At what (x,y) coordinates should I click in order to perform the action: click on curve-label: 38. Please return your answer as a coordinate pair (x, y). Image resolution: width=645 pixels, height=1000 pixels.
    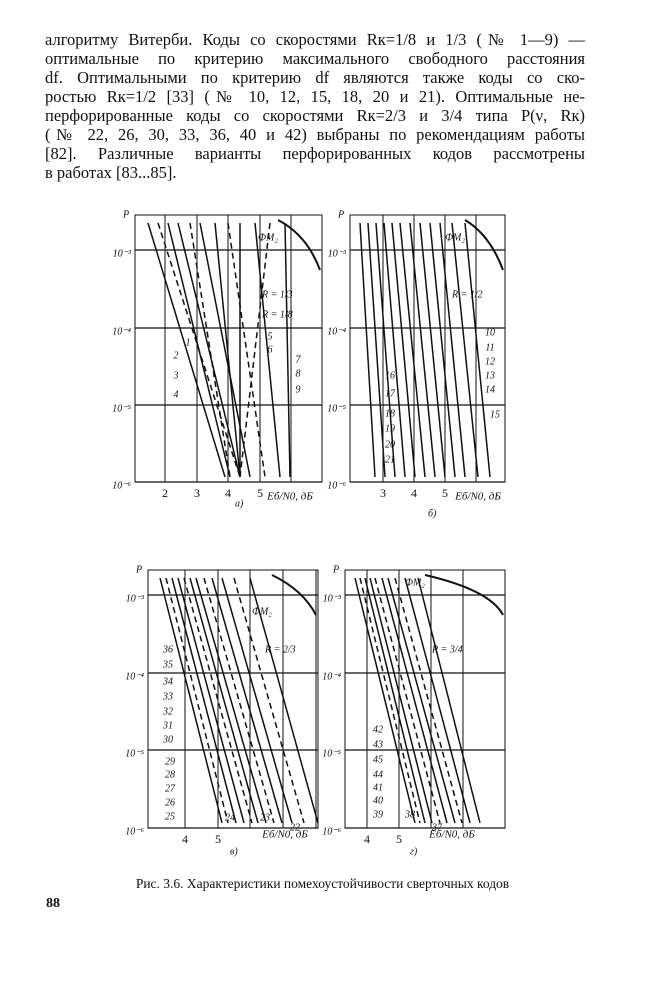
    Looking at the image, I should click on (409, 814).